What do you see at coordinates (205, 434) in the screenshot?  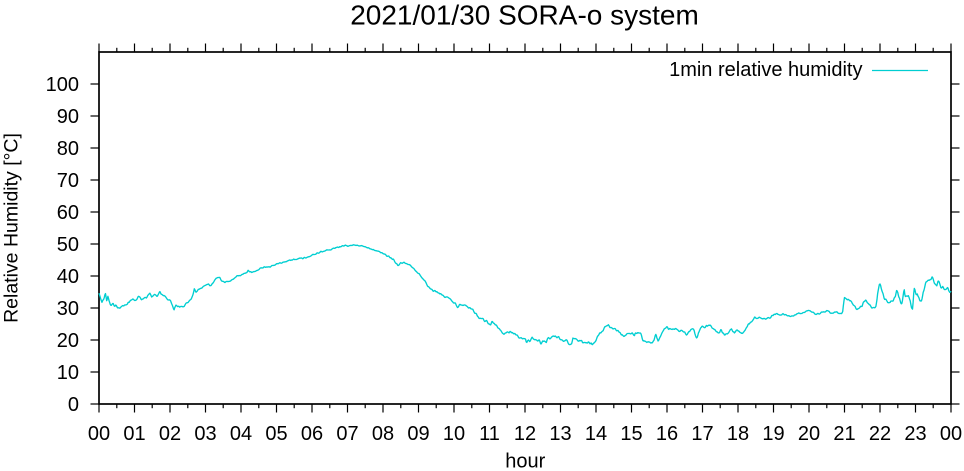 I see `svg-text: 03` at bounding box center [205, 434].